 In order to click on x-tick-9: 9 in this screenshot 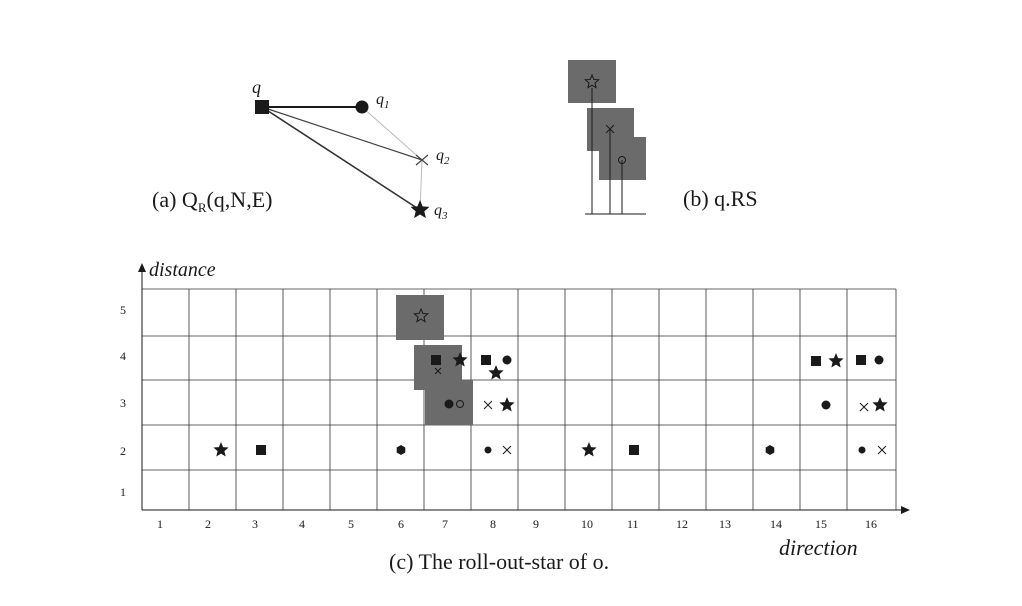, I will do `click(536, 524)`.